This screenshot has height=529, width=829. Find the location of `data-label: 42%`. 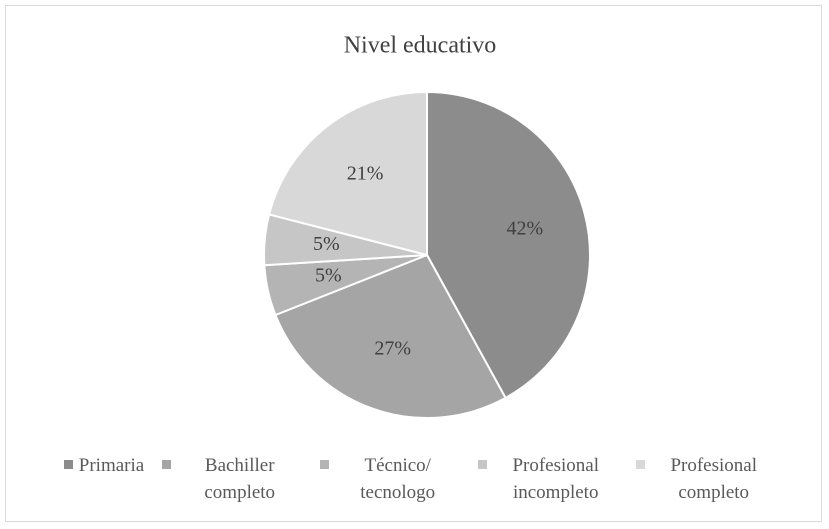

data-label: 42% is located at coordinates (525, 228).